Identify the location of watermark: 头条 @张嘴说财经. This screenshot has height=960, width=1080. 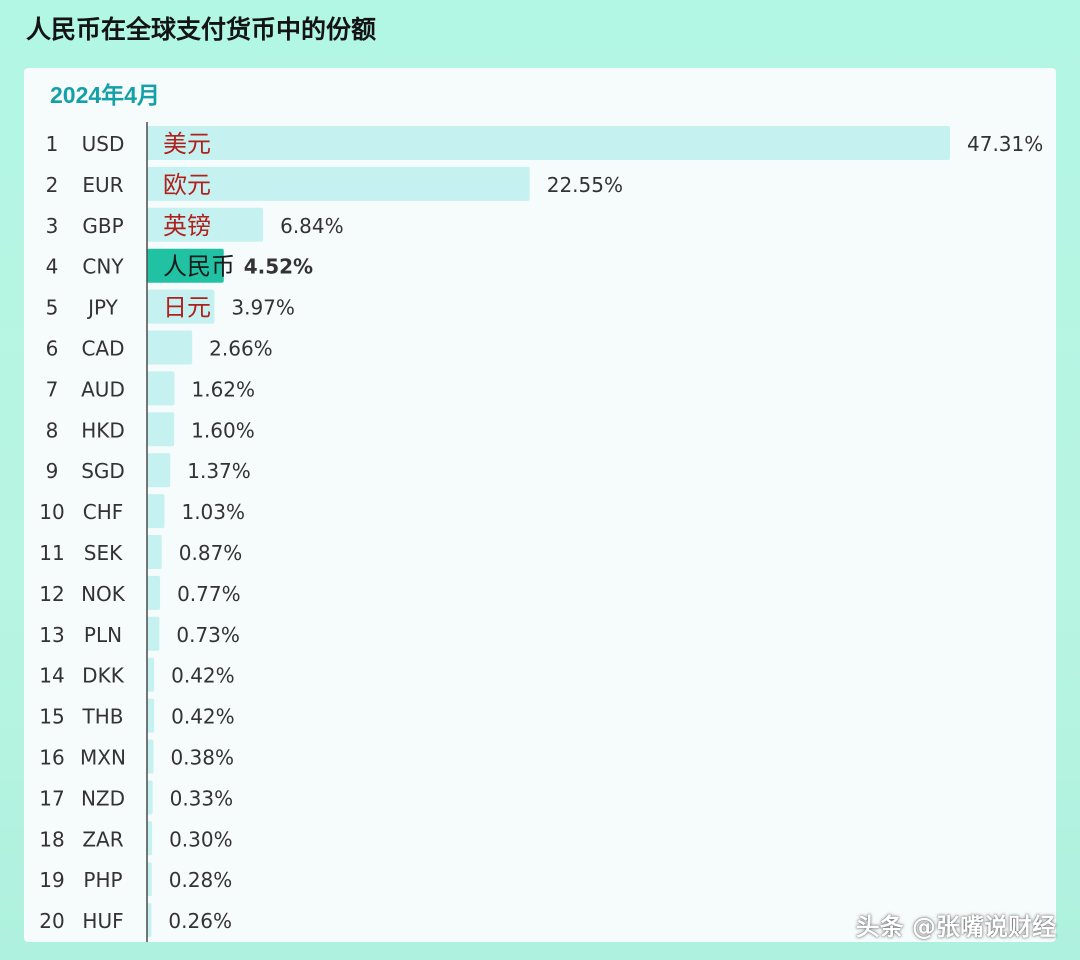
(955, 927).